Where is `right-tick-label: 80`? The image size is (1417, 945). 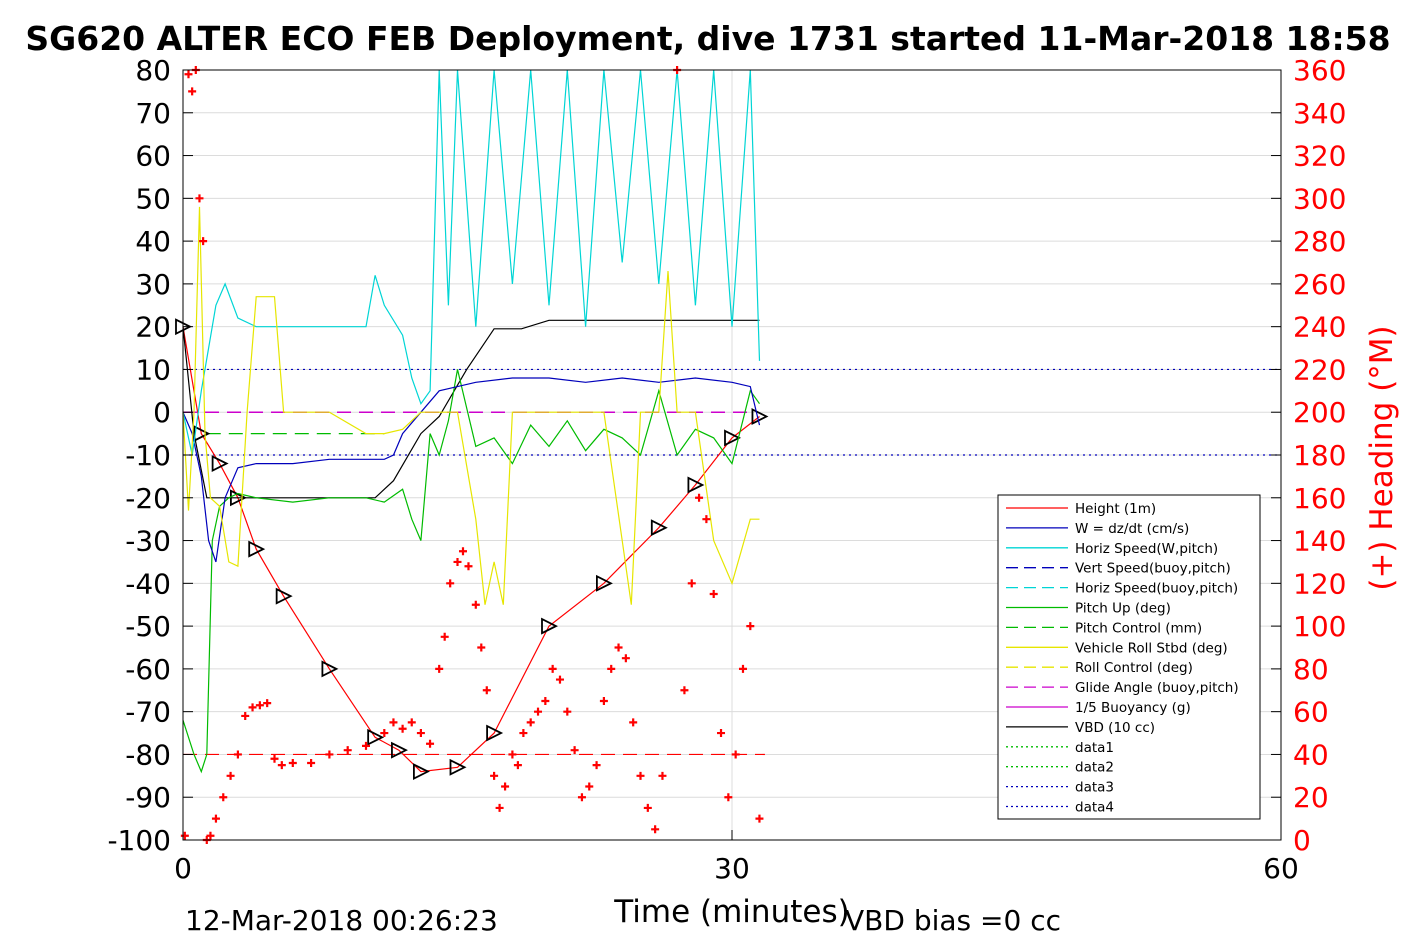 right-tick-label: 80 is located at coordinates (1311, 669).